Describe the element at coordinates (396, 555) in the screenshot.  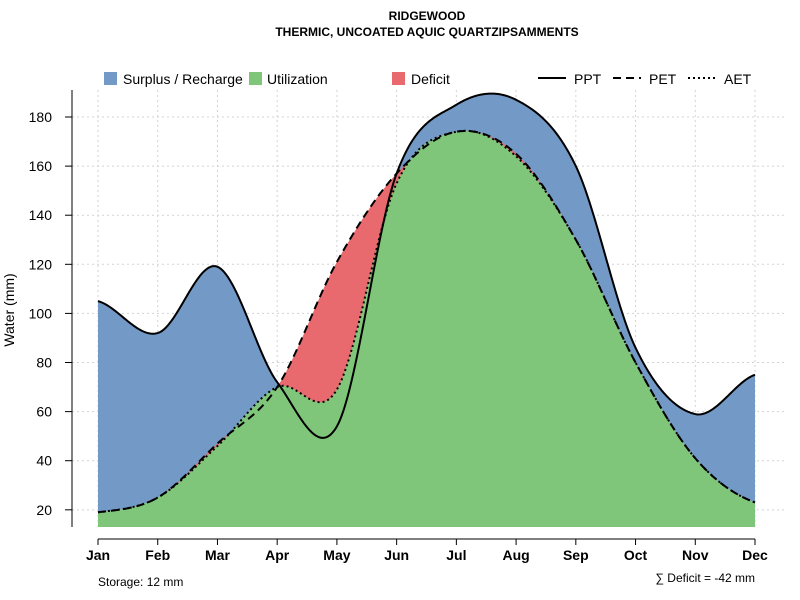
I see `x-tick-label: Jun` at that location.